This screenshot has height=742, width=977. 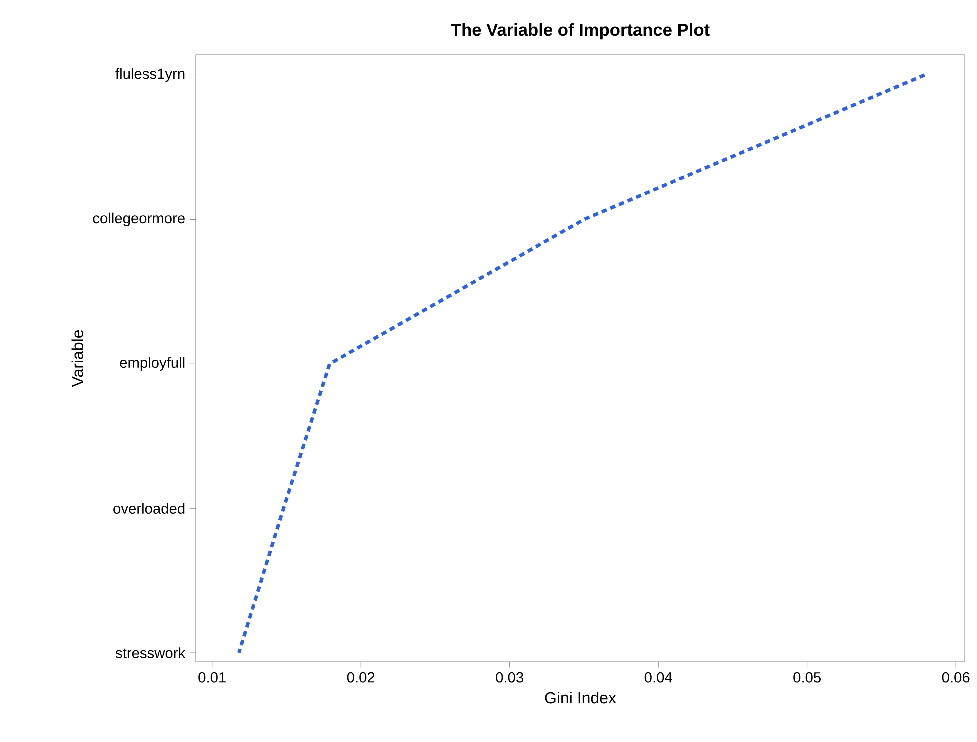 I want to click on y-tick-label: stresswork, so click(x=151, y=653).